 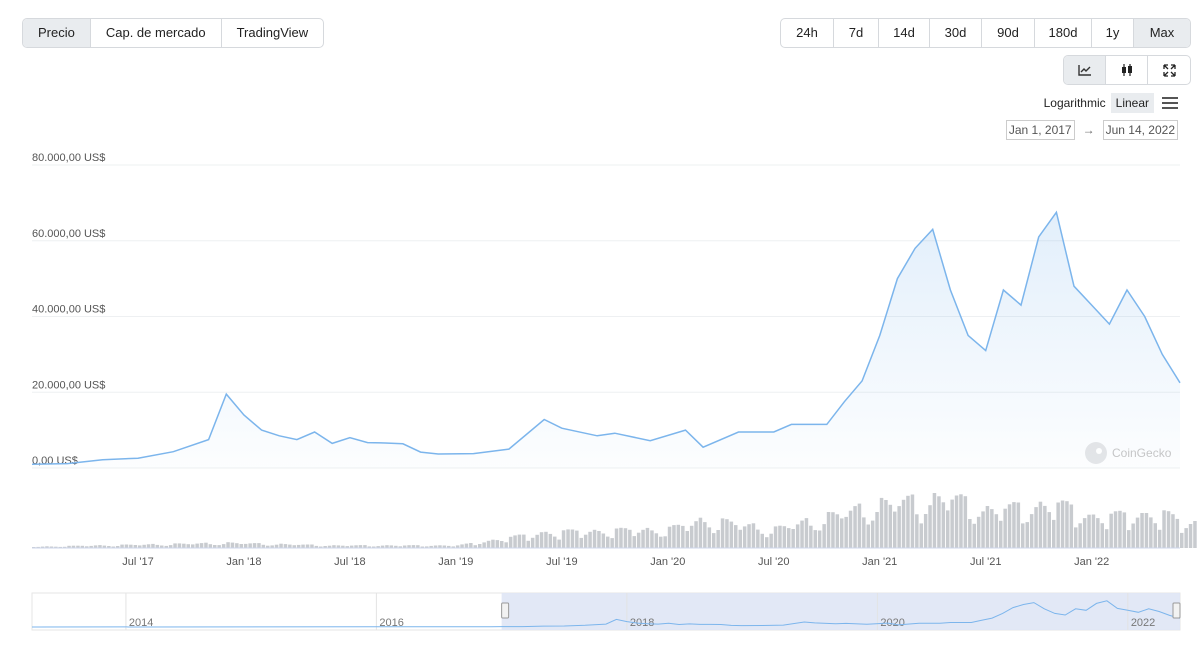 What do you see at coordinates (1063, 33) in the screenshot?
I see `range-180d-button: 180d` at bounding box center [1063, 33].